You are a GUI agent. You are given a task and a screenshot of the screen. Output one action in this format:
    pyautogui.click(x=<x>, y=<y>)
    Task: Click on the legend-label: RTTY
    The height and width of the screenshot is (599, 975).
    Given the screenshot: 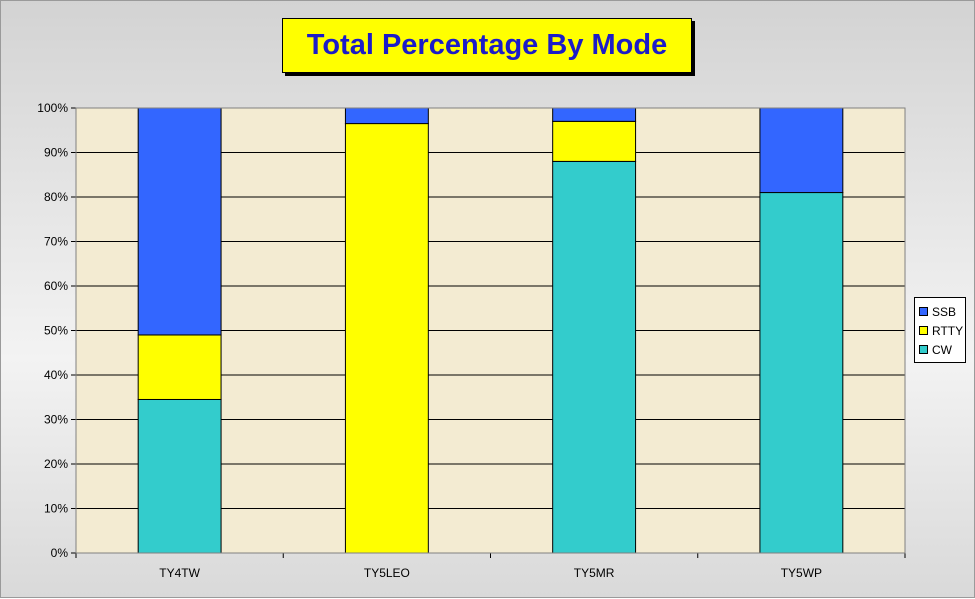 What is the action you would take?
    pyautogui.click(x=948, y=330)
    